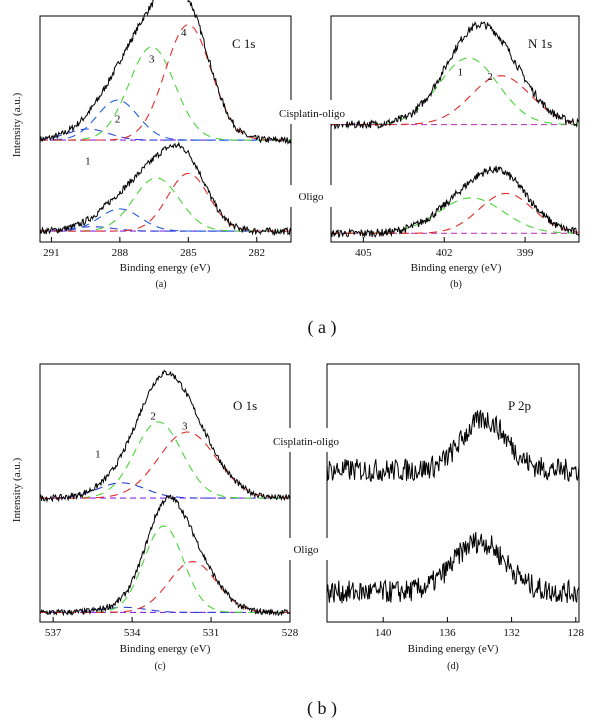 The height and width of the screenshot is (724, 600). What do you see at coordinates (211, 633) in the screenshot?
I see `x-tick-label: 531` at bounding box center [211, 633].